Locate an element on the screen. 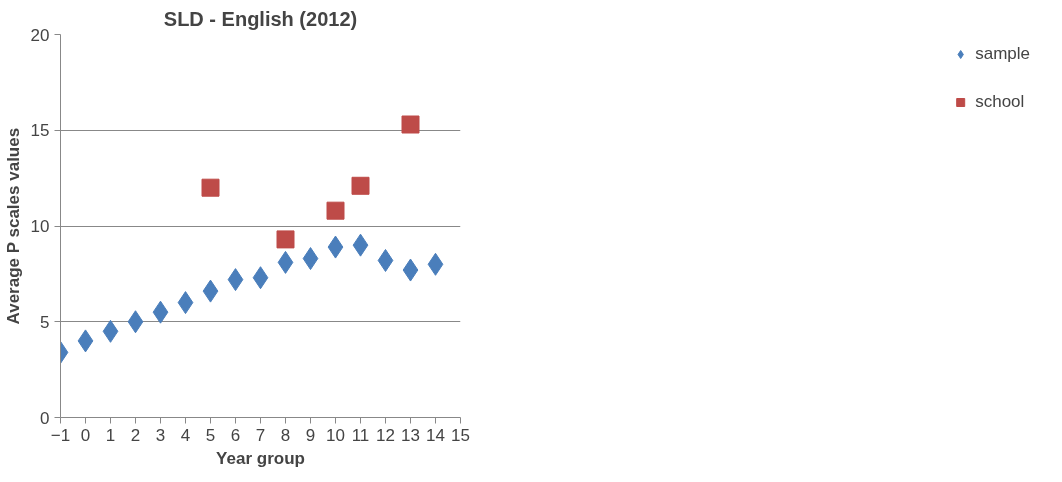  x-tick-label: 10 is located at coordinates (335, 435).